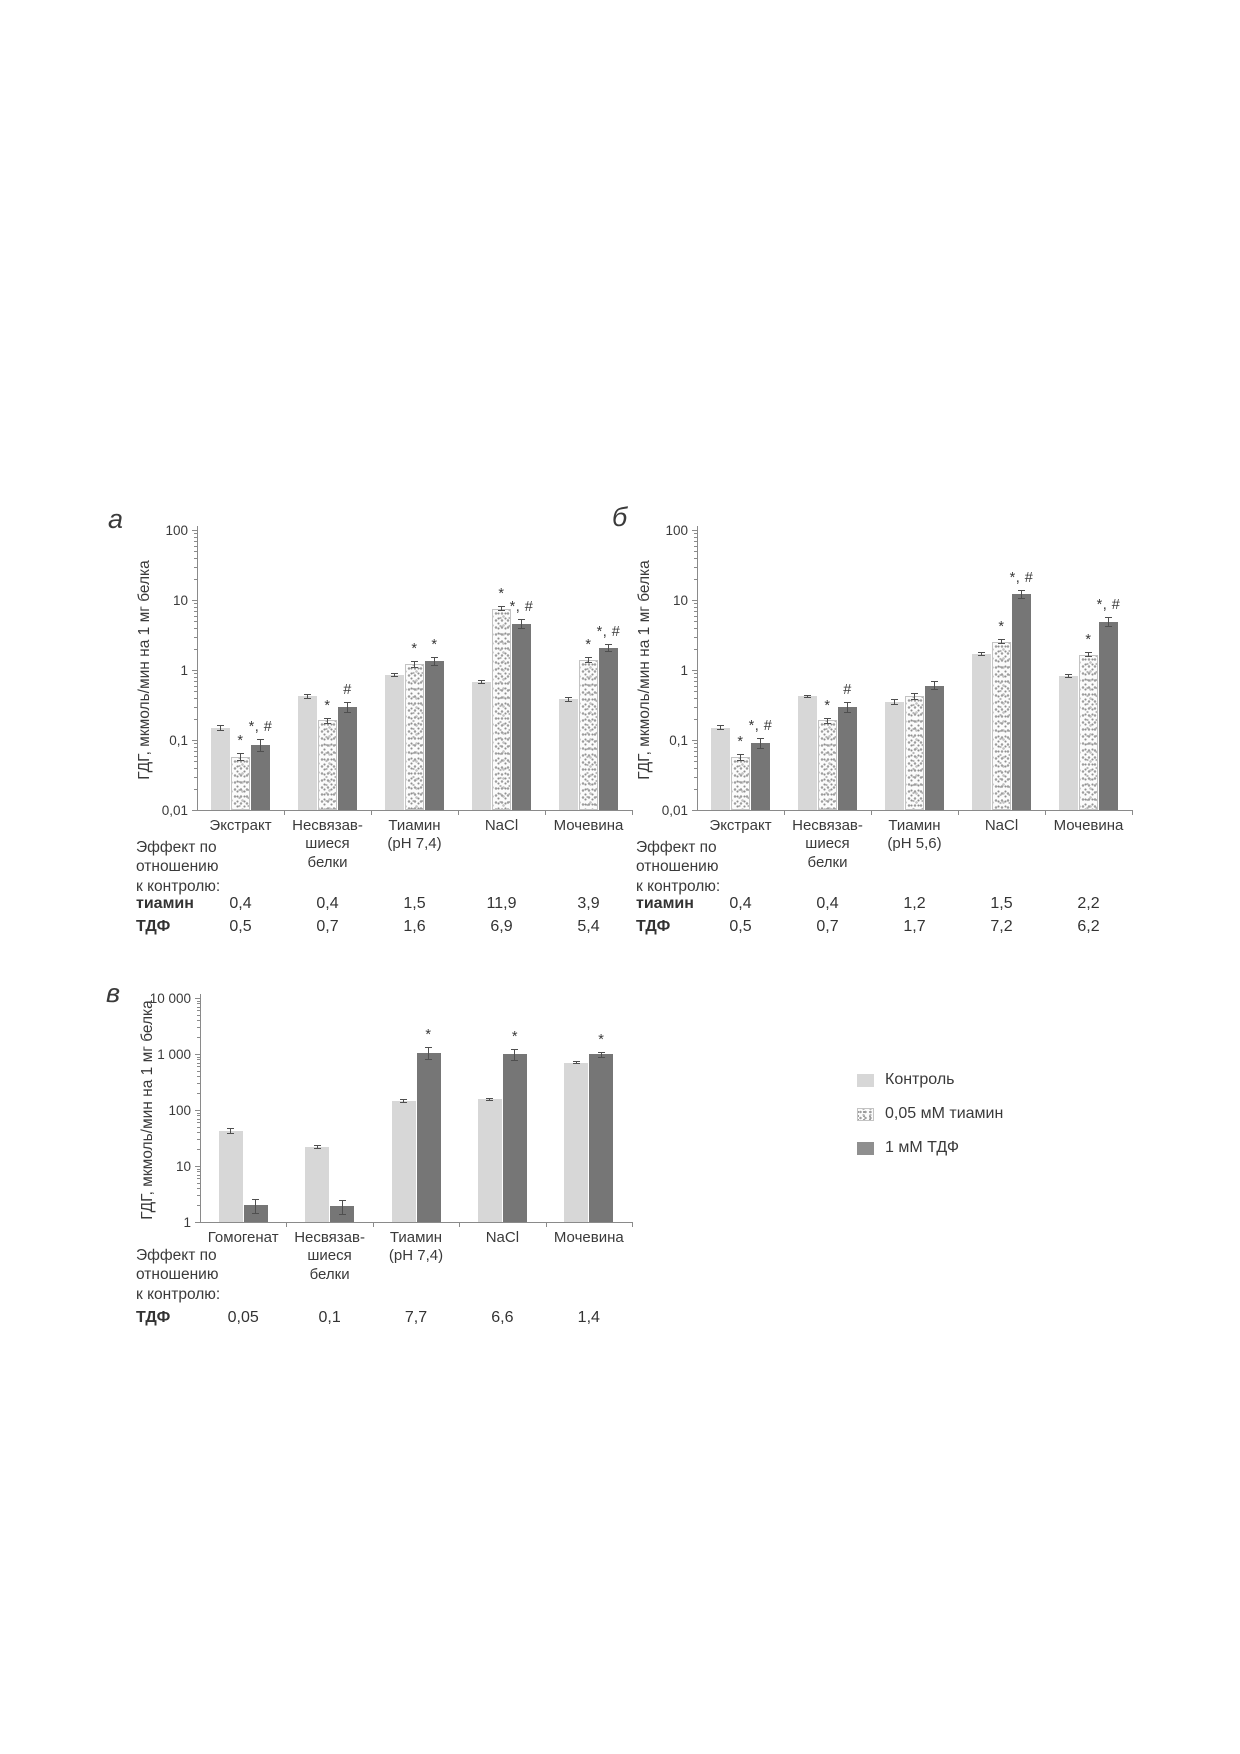 The width and height of the screenshot is (1240, 1754). What do you see at coordinates (674, 810) in the screenshot?
I see `y-tick-label: 0,01` at bounding box center [674, 810].